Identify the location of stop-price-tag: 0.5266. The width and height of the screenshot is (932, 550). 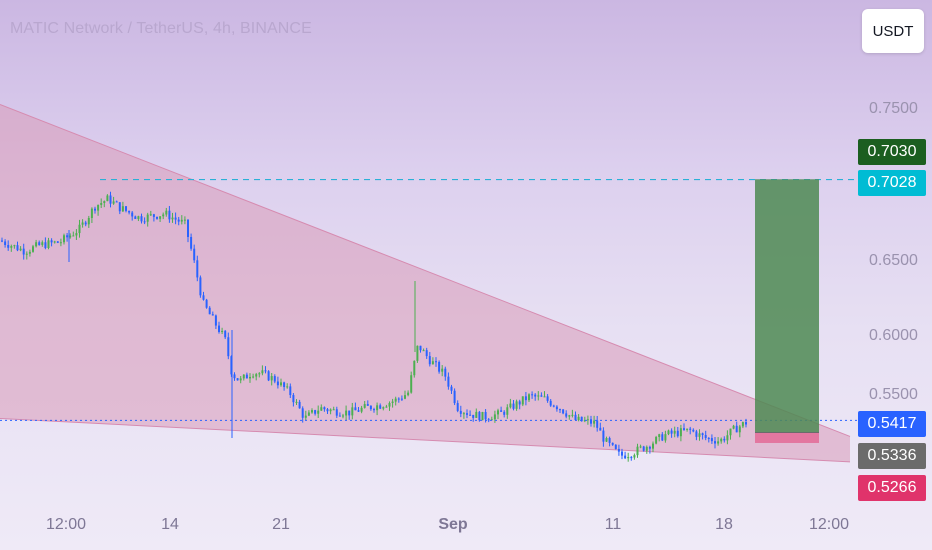
(892, 488).